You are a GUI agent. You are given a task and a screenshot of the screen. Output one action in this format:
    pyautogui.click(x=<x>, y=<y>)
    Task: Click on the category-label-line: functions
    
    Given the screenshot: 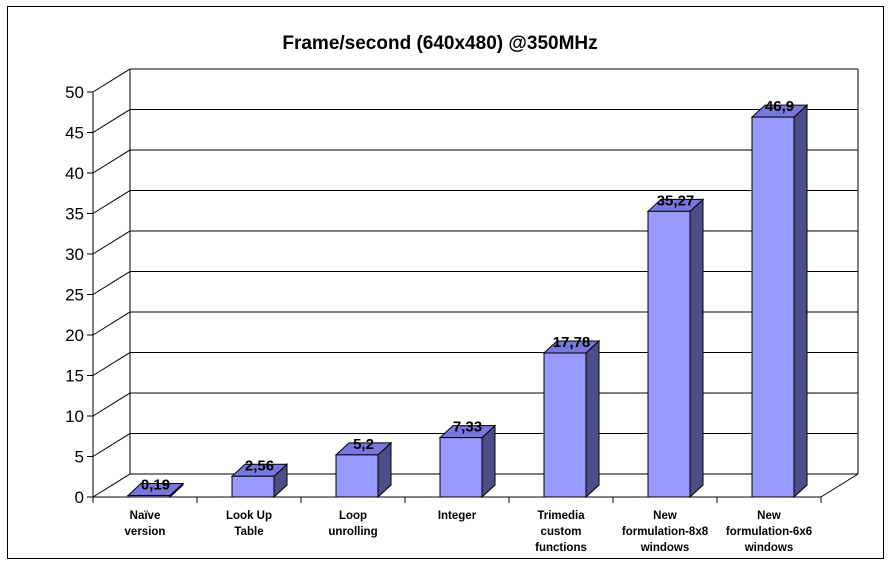 What is the action you would take?
    pyautogui.click(x=561, y=548)
    